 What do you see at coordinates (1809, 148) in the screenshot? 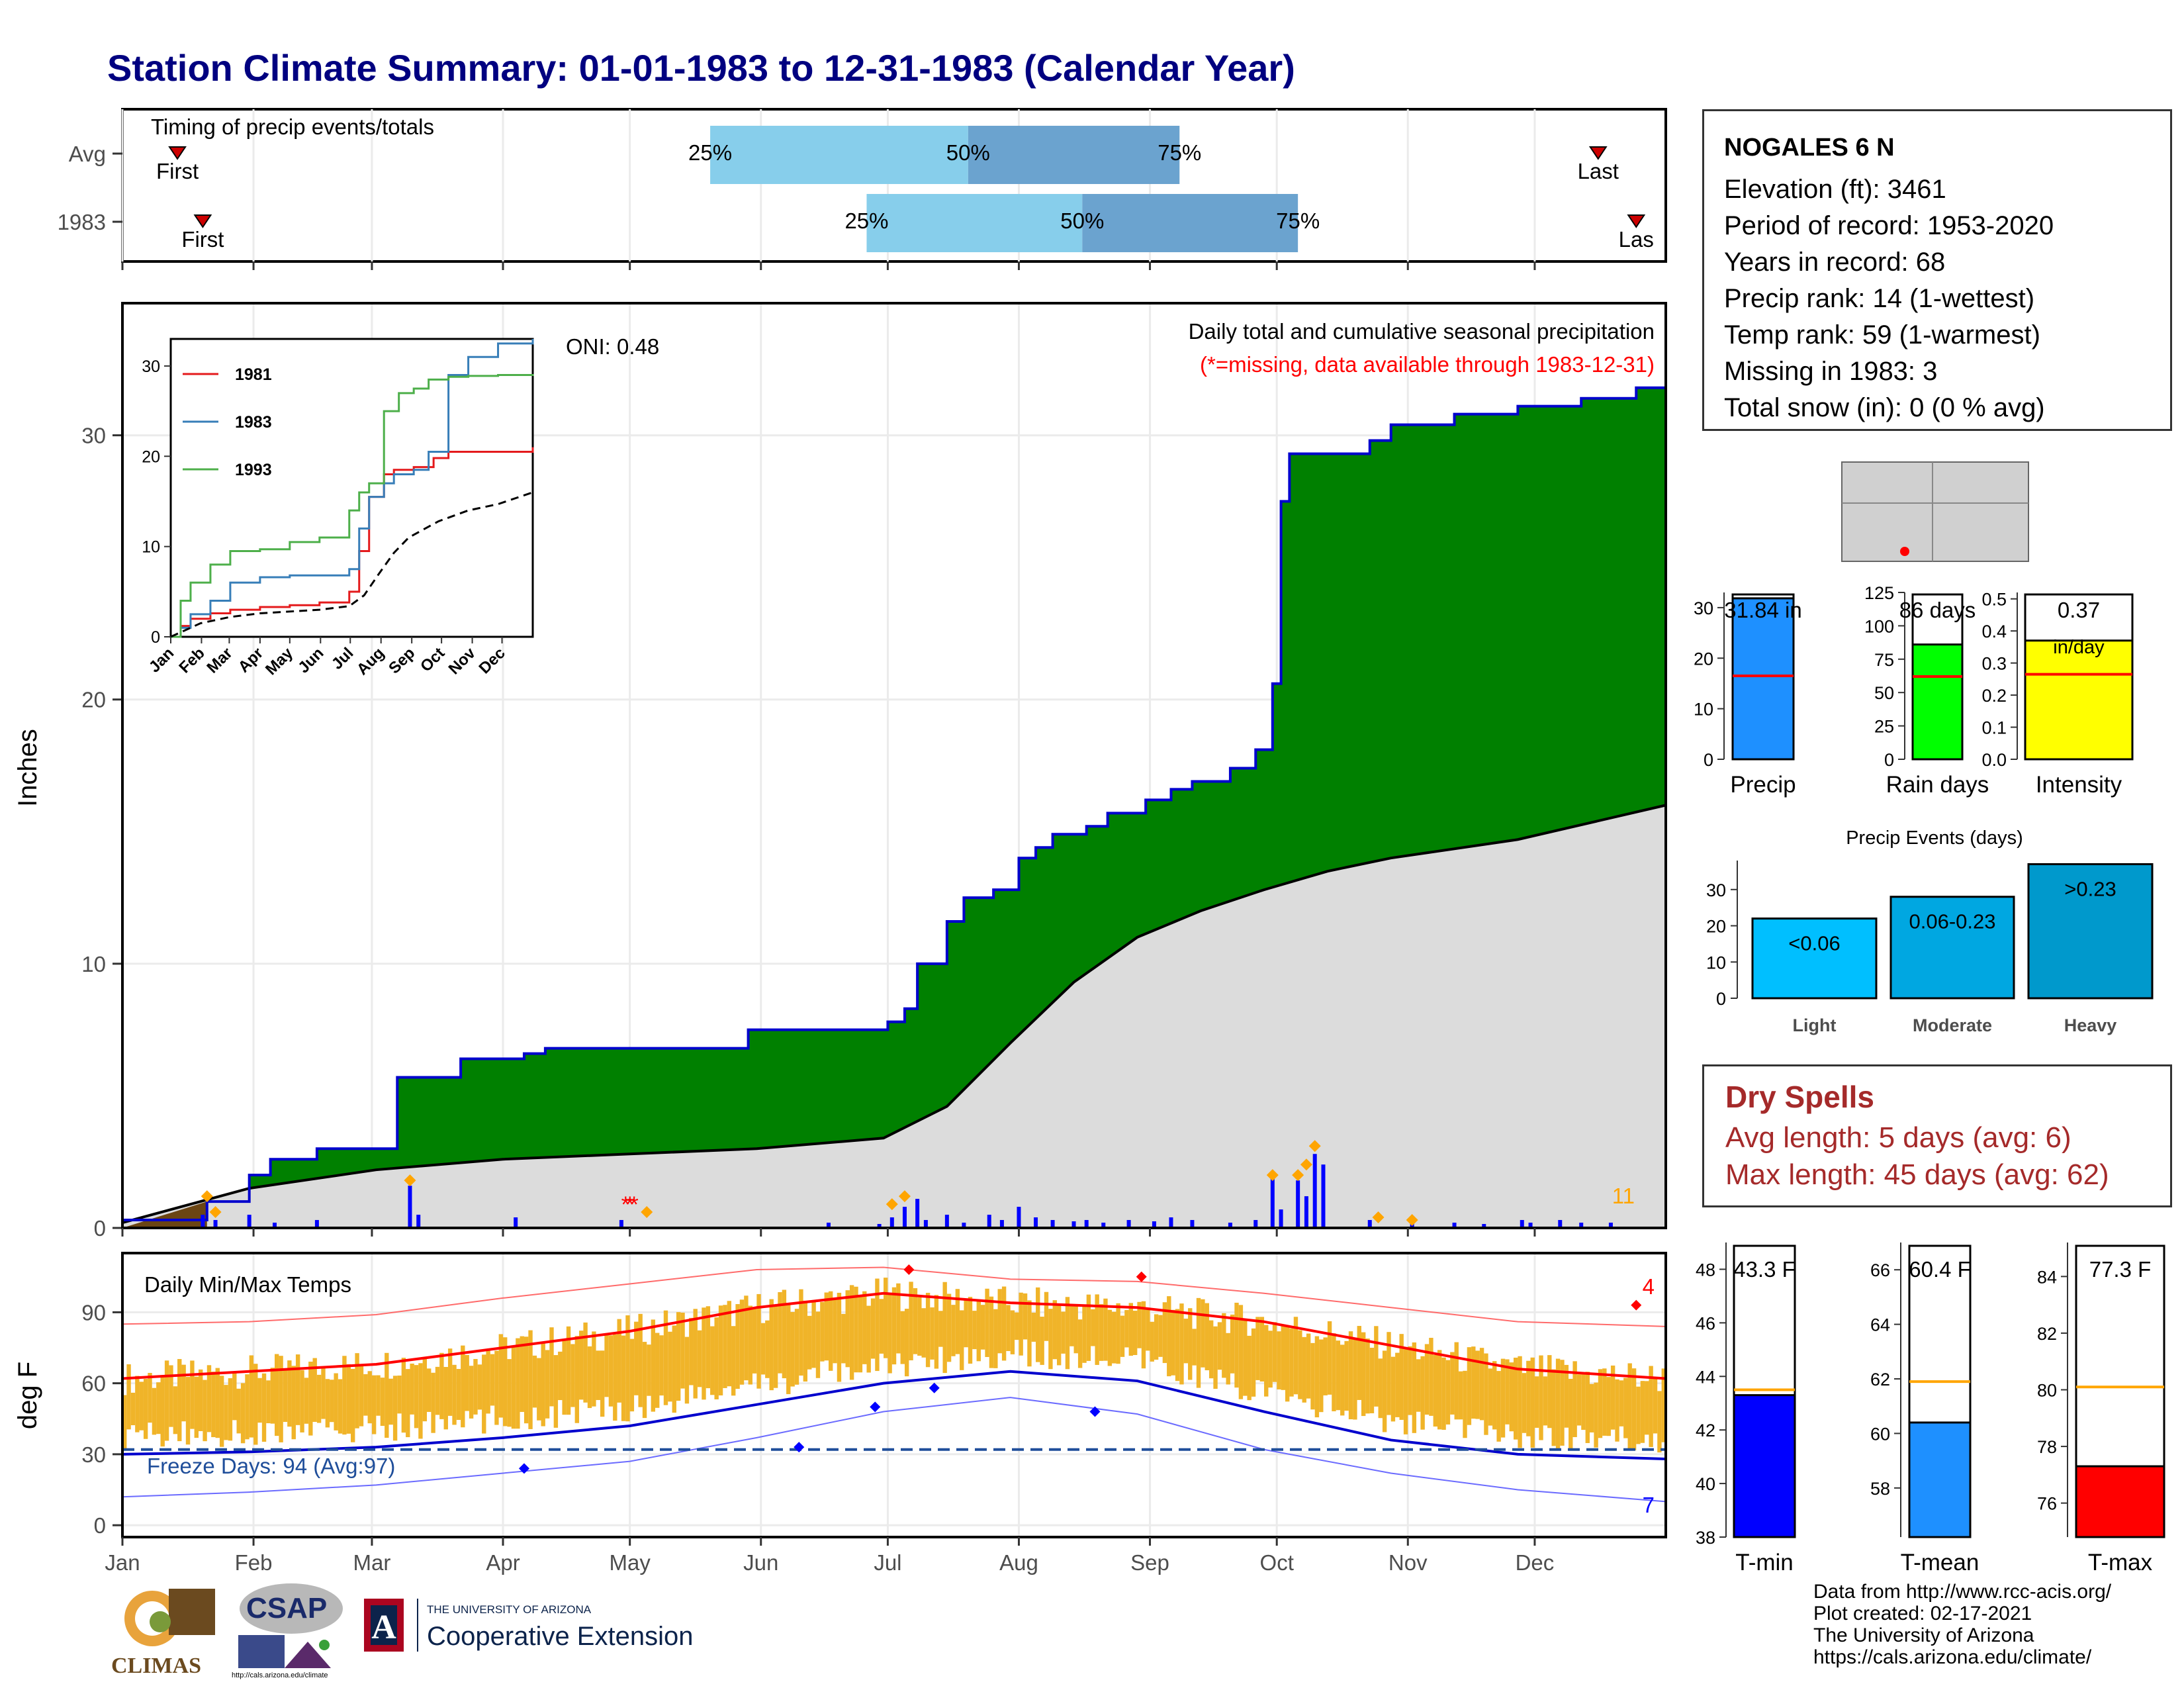
I see `station-name: NOGALES 6 N` at bounding box center [1809, 148].